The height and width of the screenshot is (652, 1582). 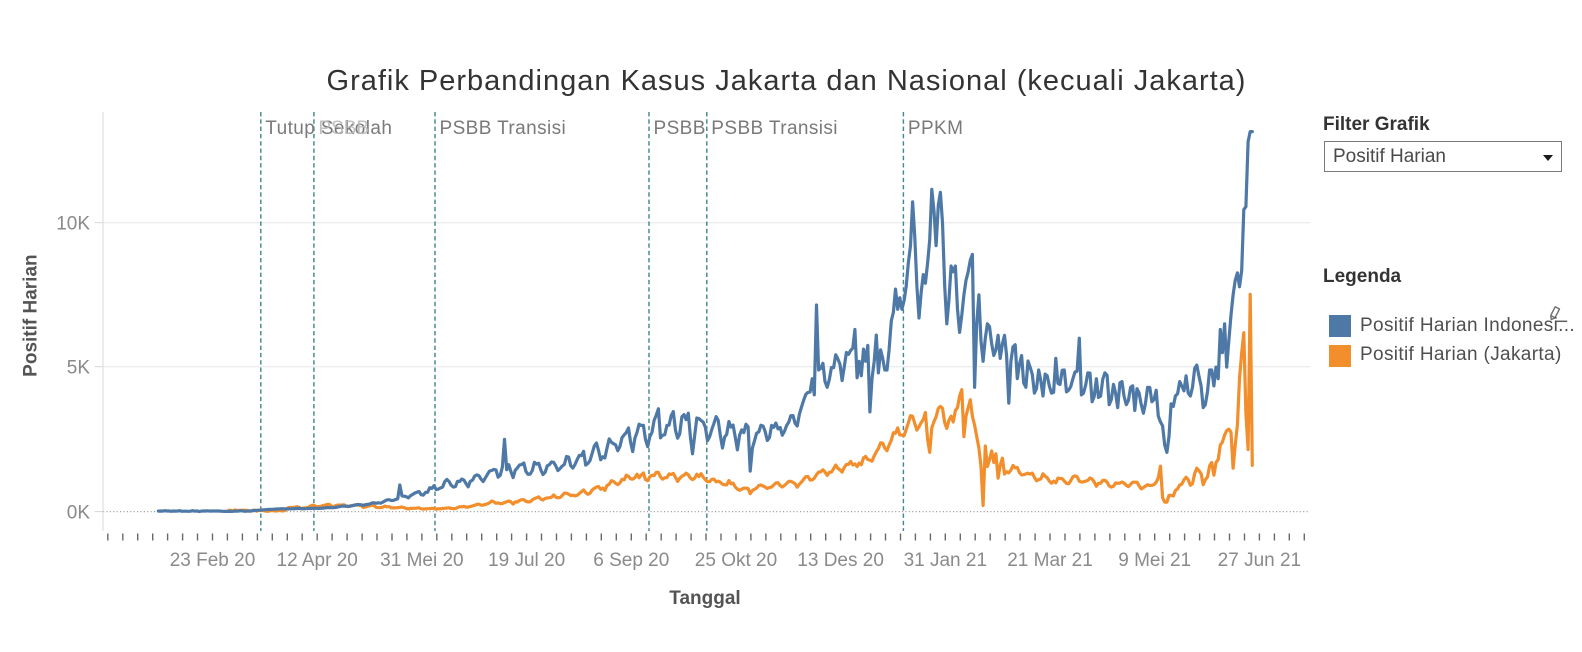 What do you see at coordinates (736, 560) in the screenshot?
I see `svg-text: 25 Okt 20` at bounding box center [736, 560].